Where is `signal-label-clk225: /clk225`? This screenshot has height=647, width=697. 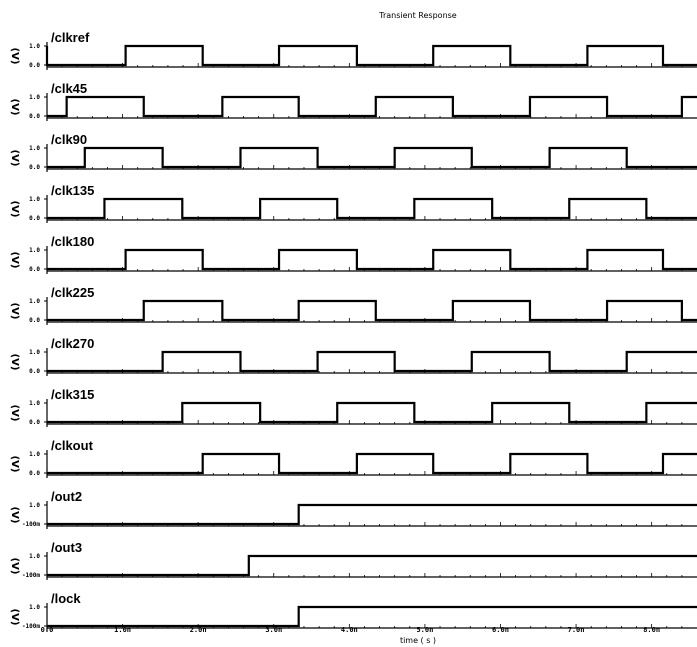 signal-label-clk225: /clk225 is located at coordinates (72, 292).